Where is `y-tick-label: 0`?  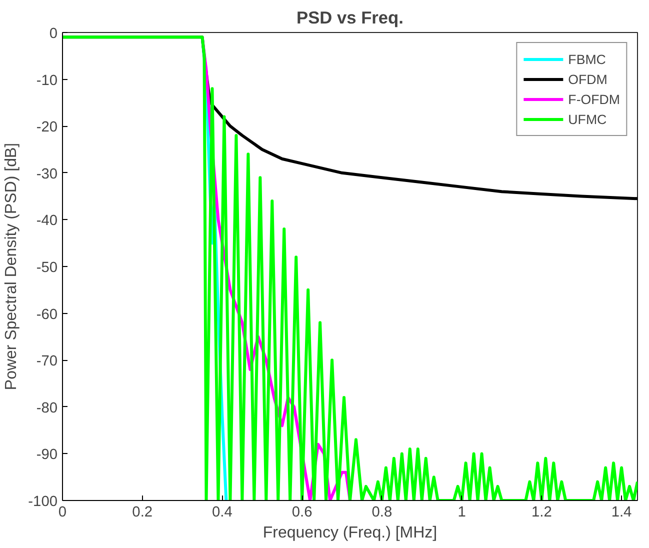
y-tick-label: 0 is located at coordinates (53, 34).